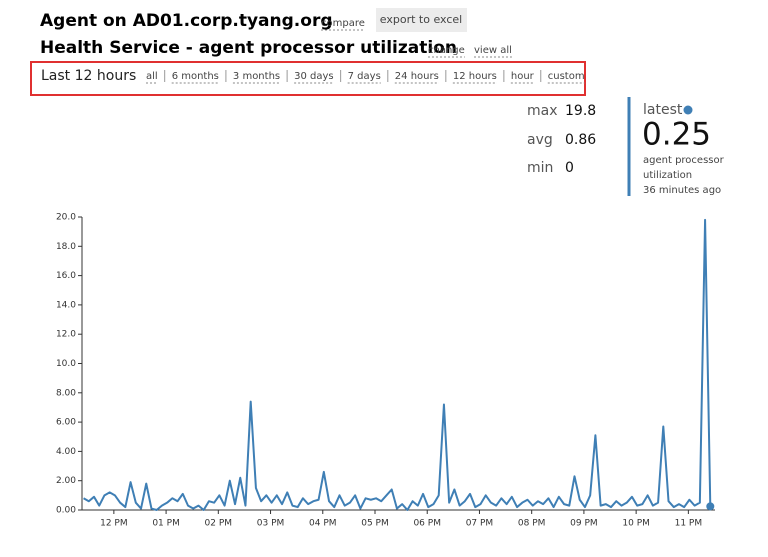 The image size is (768, 557). I want to click on range-option: 3 months, so click(256, 76).